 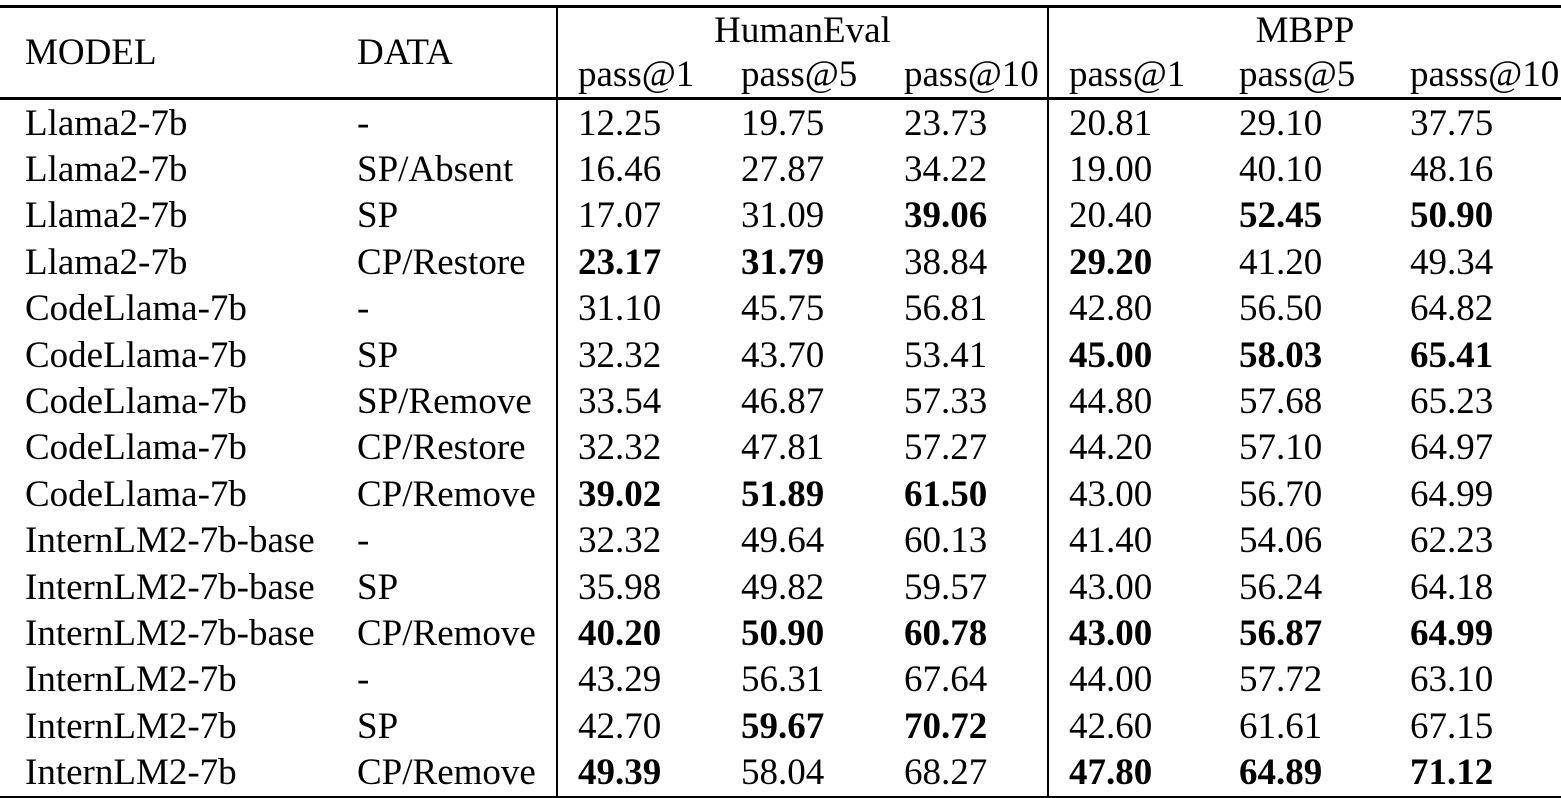 What do you see at coordinates (131, 773) in the screenshot?
I see `cell-model: InternLM2-7b` at bounding box center [131, 773].